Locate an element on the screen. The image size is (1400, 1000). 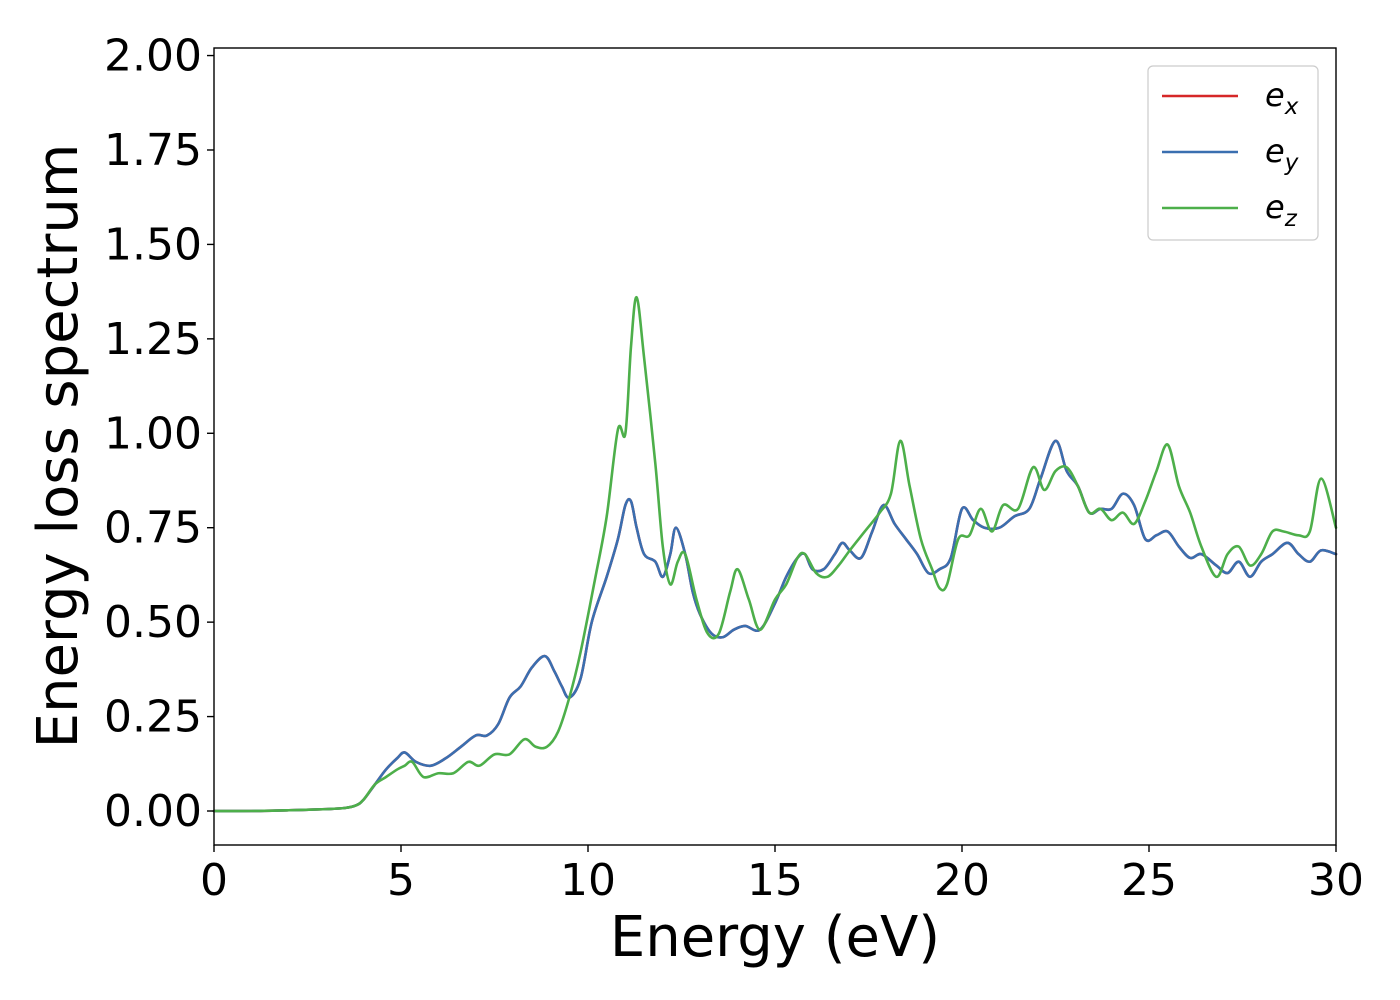
y-tick-label: 0.00 is located at coordinates (153, 811).